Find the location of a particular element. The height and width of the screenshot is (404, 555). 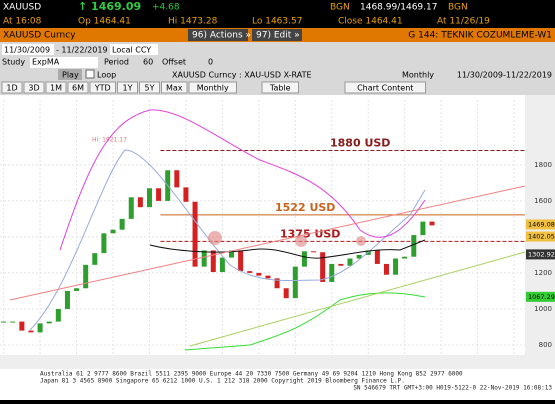

quote-bar is located at coordinates (277, 14).